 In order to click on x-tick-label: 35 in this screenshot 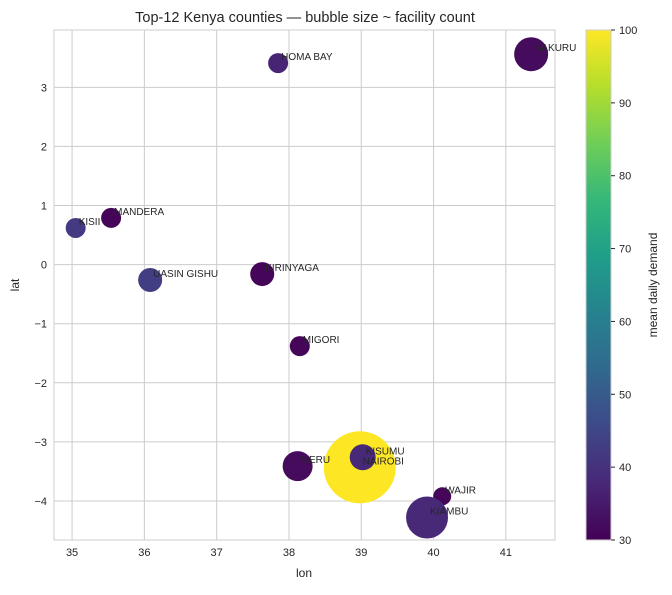, I will do `click(72, 553)`.